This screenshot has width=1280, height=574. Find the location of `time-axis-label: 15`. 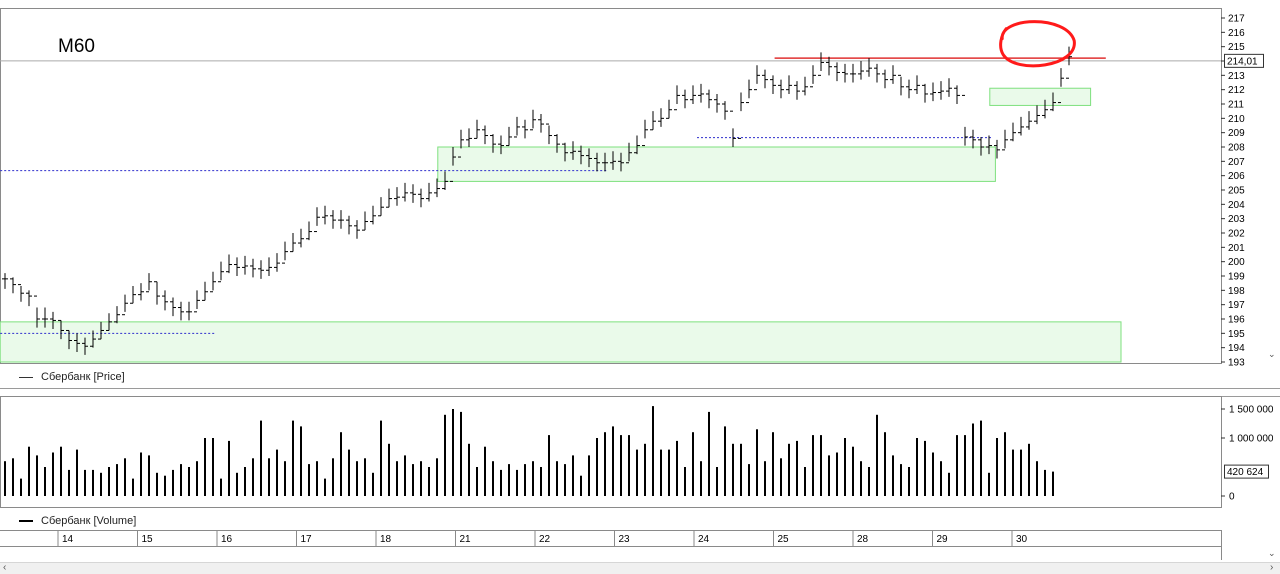

time-axis-label: 15 is located at coordinates (148, 539).